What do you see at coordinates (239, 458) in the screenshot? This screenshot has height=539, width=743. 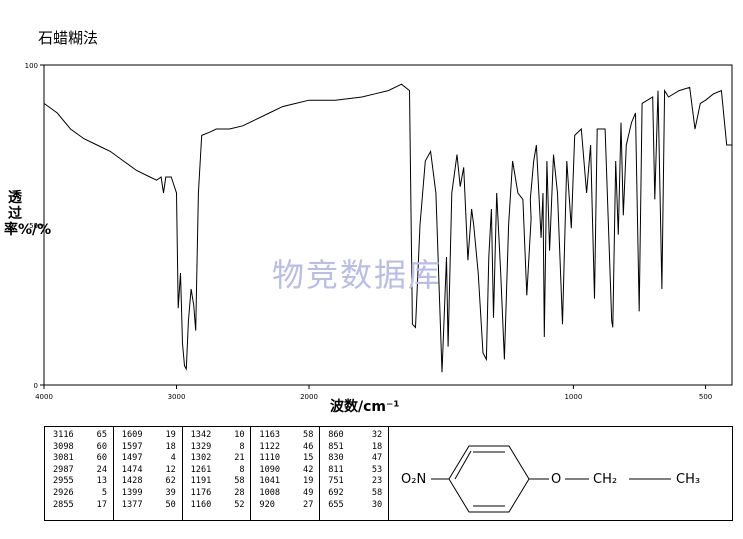 I see `peak-transmittance: 21` at bounding box center [239, 458].